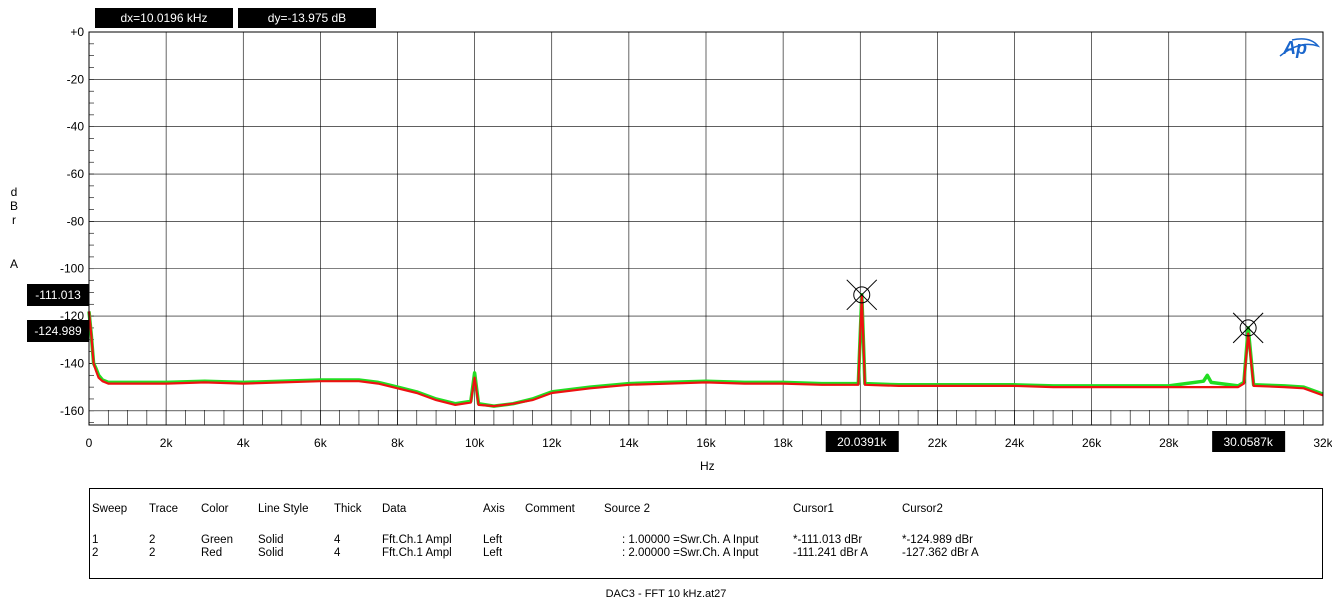 Image resolution: width=1332 pixels, height=607 pixels. Describe the element at coordinates (690, 540) in the screenshot. I see `legend-row-cell: : 1.00000 =Swr.Ch. A Input` at that location.